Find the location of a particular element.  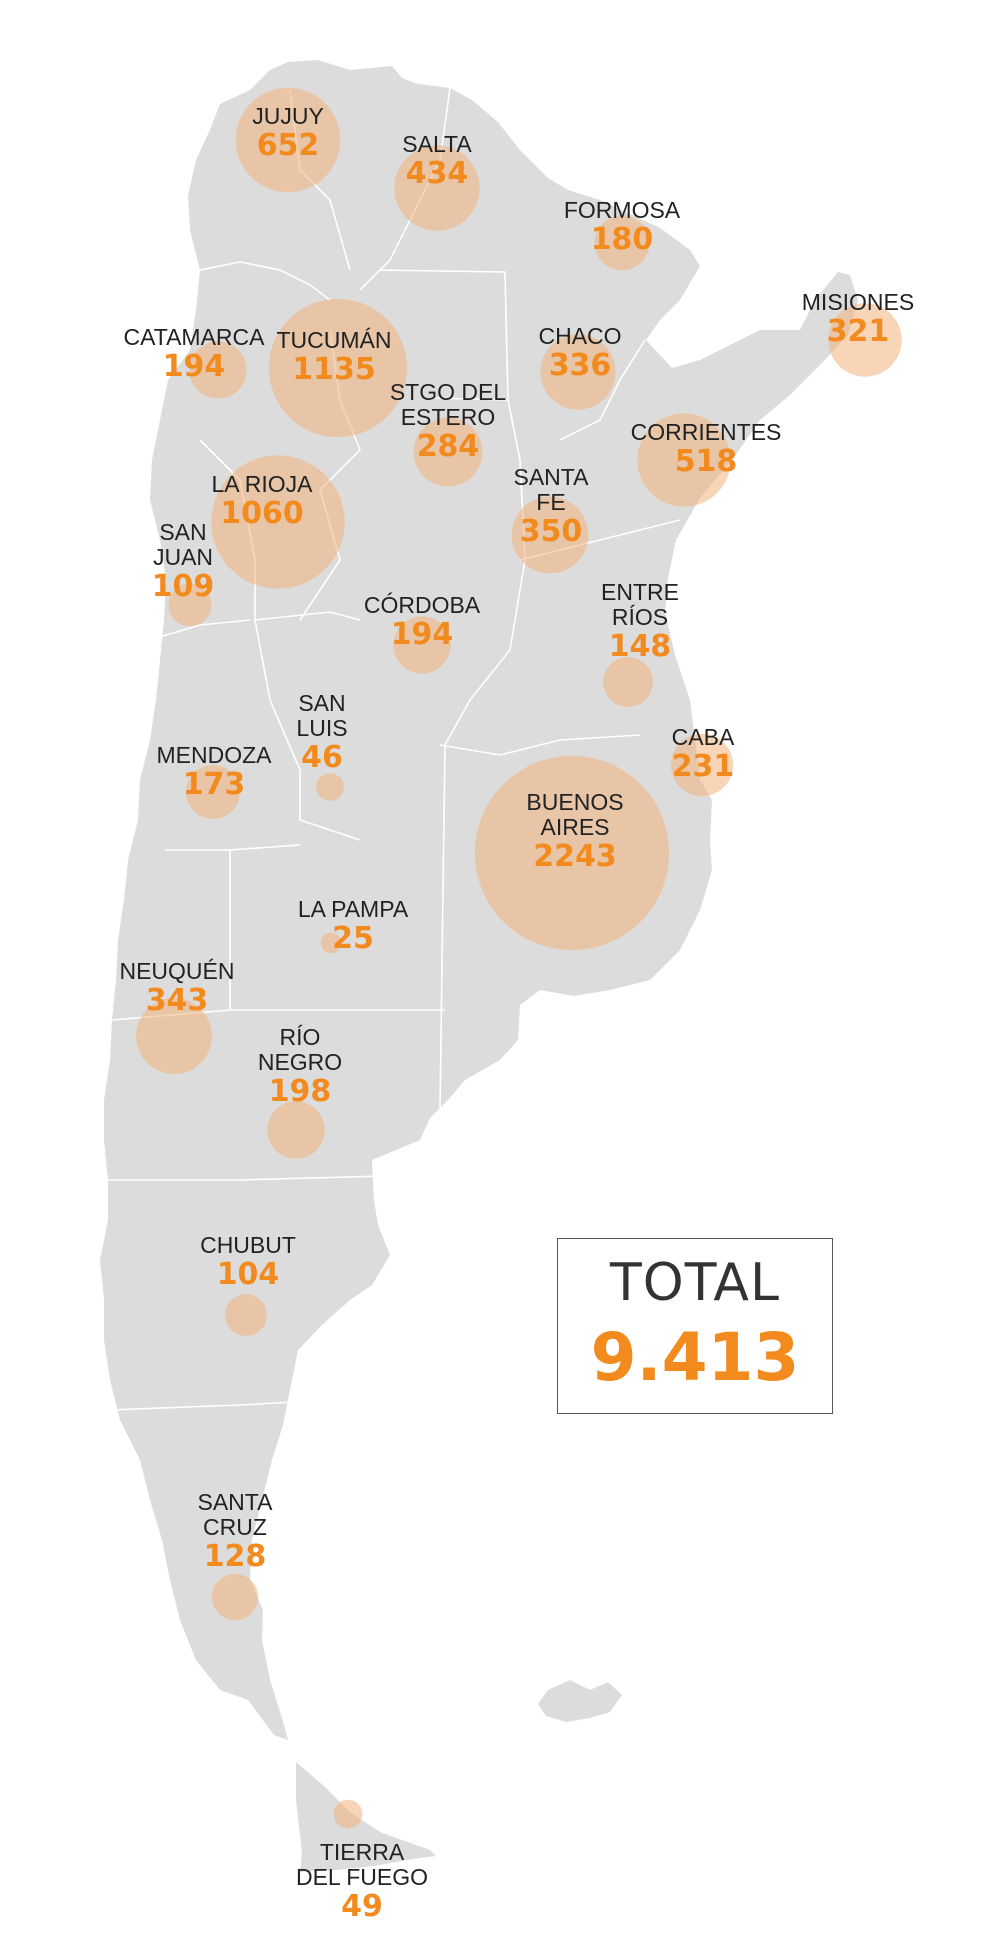

buenos-aires-name: BUENOS is located at coordinates (574, 802).